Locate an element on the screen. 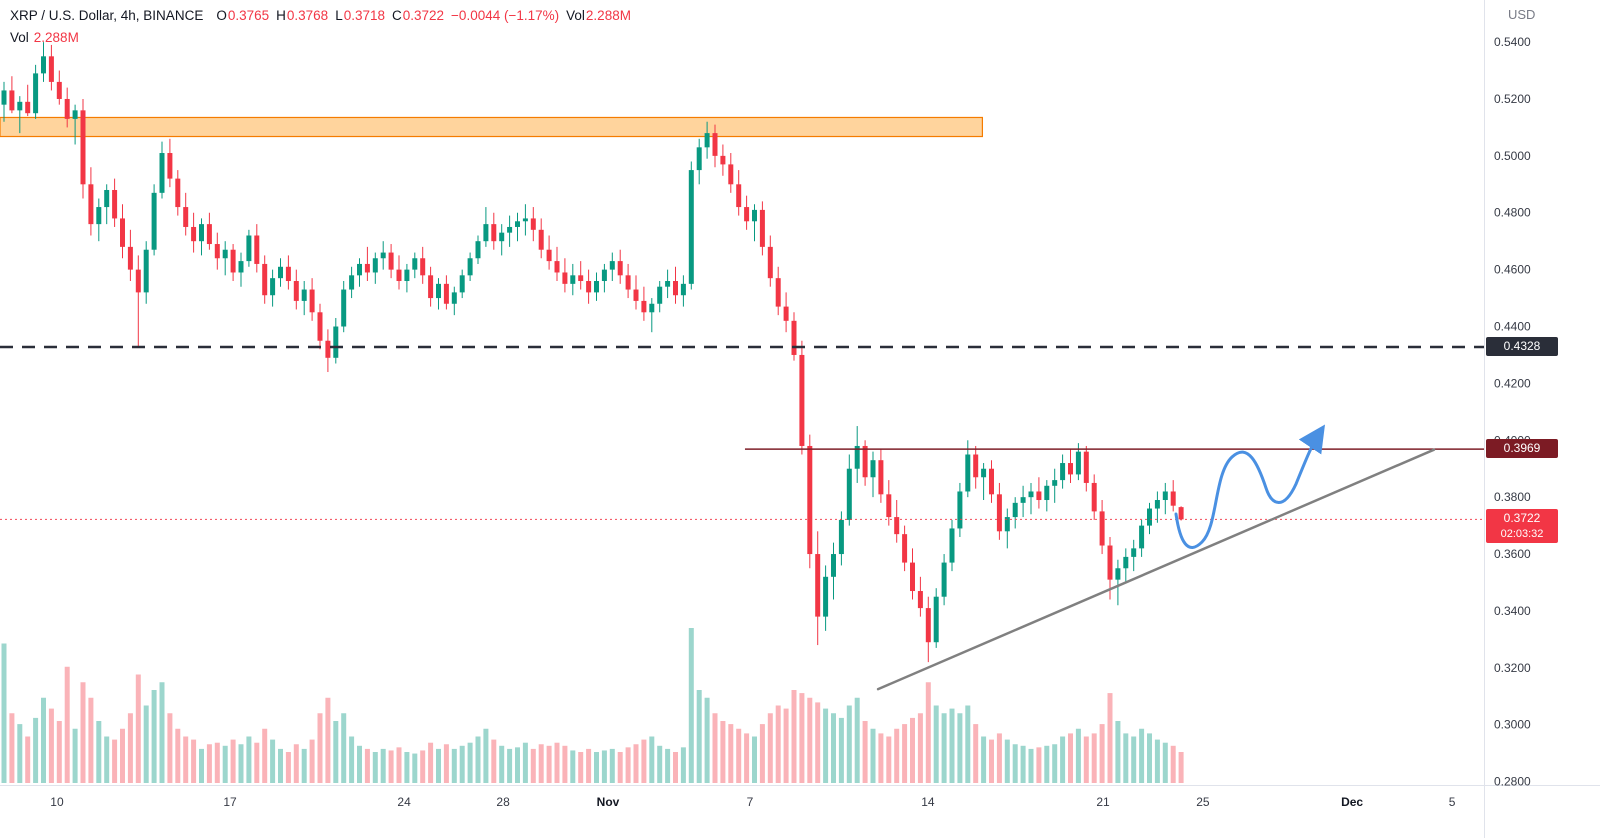  x-axis-label: 28 is located at coordinates (503, 802).